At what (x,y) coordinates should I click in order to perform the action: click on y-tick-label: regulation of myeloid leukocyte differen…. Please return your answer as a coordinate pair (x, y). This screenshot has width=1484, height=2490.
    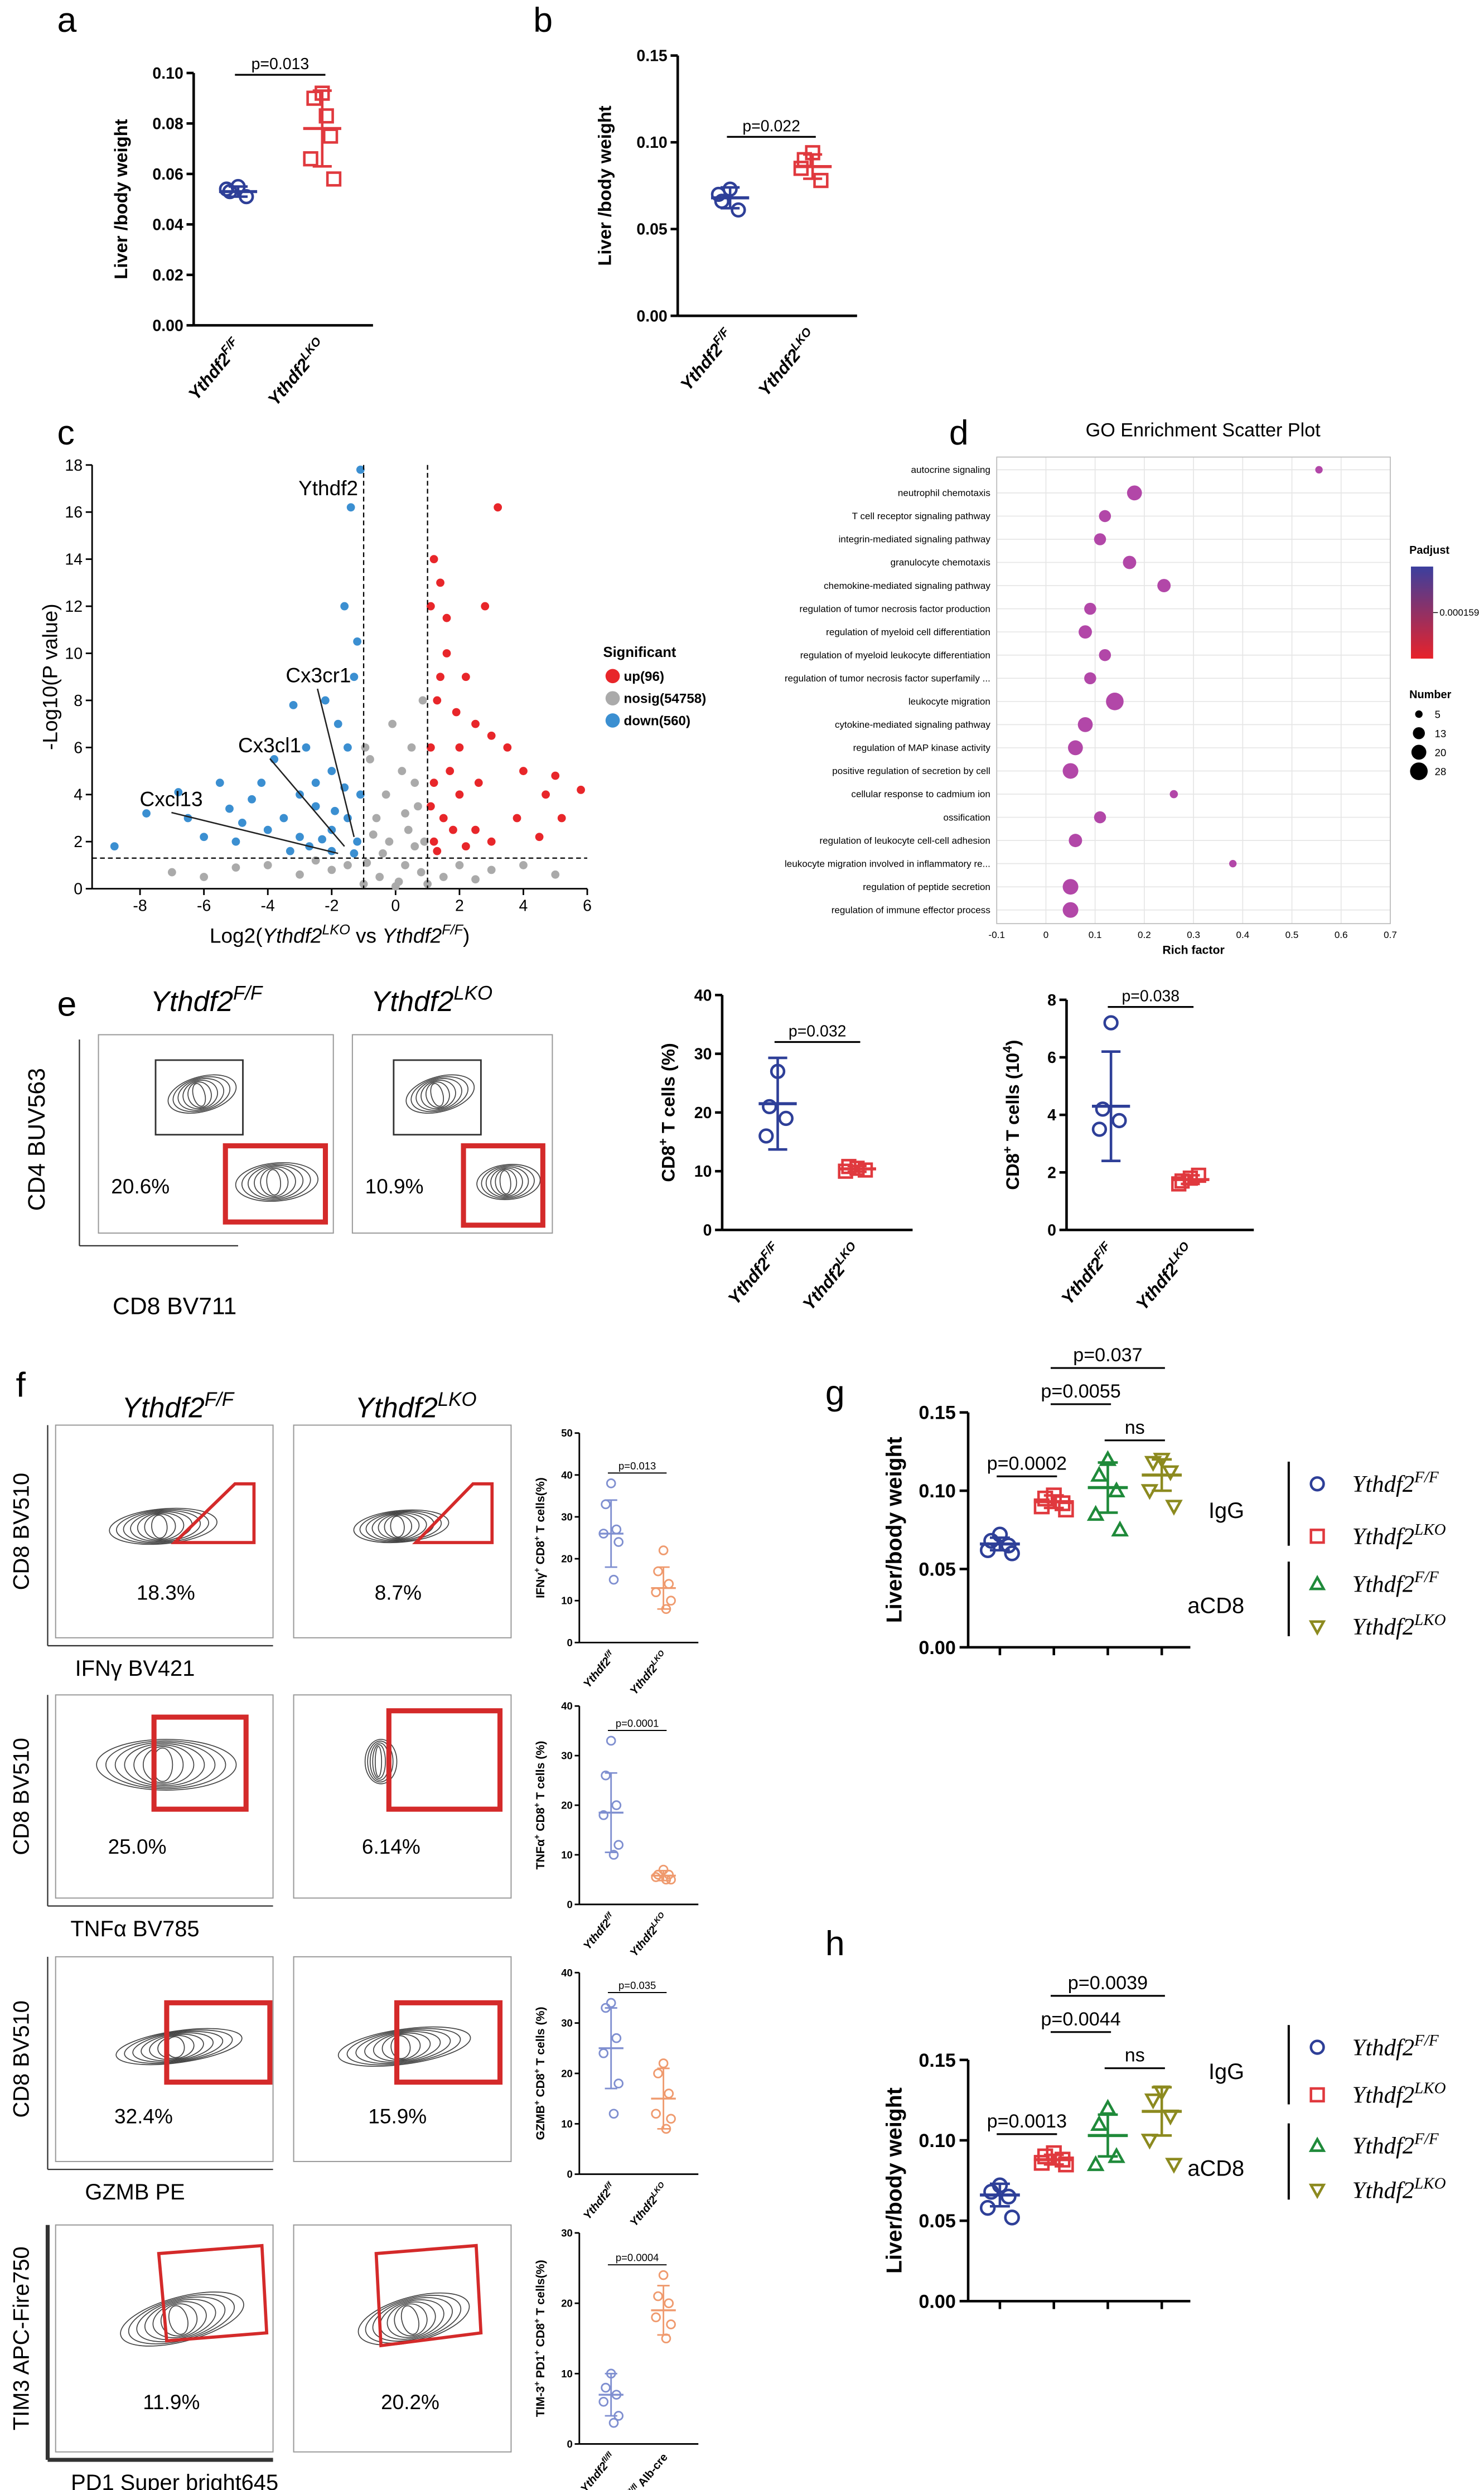
    Looking at the image, I should click on (895, 655).